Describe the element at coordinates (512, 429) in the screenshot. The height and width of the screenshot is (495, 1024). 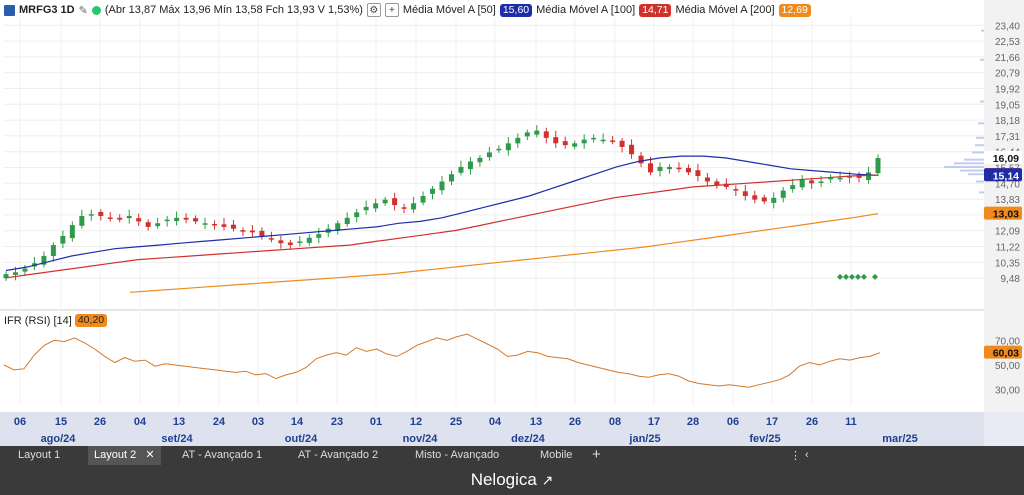
I see `time-axis-background` at that location.